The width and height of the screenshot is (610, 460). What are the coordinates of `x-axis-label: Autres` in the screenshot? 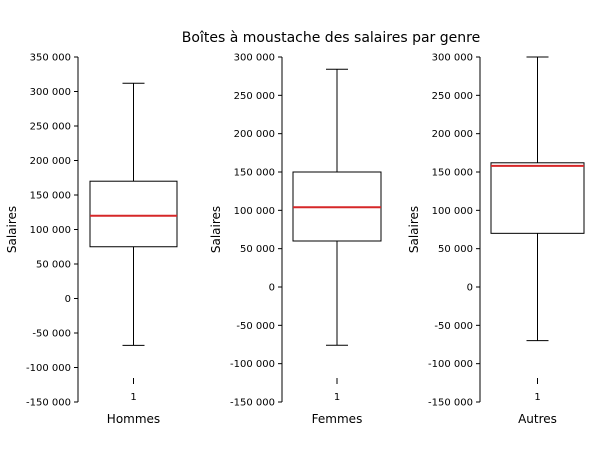 It's located at (537, 419).